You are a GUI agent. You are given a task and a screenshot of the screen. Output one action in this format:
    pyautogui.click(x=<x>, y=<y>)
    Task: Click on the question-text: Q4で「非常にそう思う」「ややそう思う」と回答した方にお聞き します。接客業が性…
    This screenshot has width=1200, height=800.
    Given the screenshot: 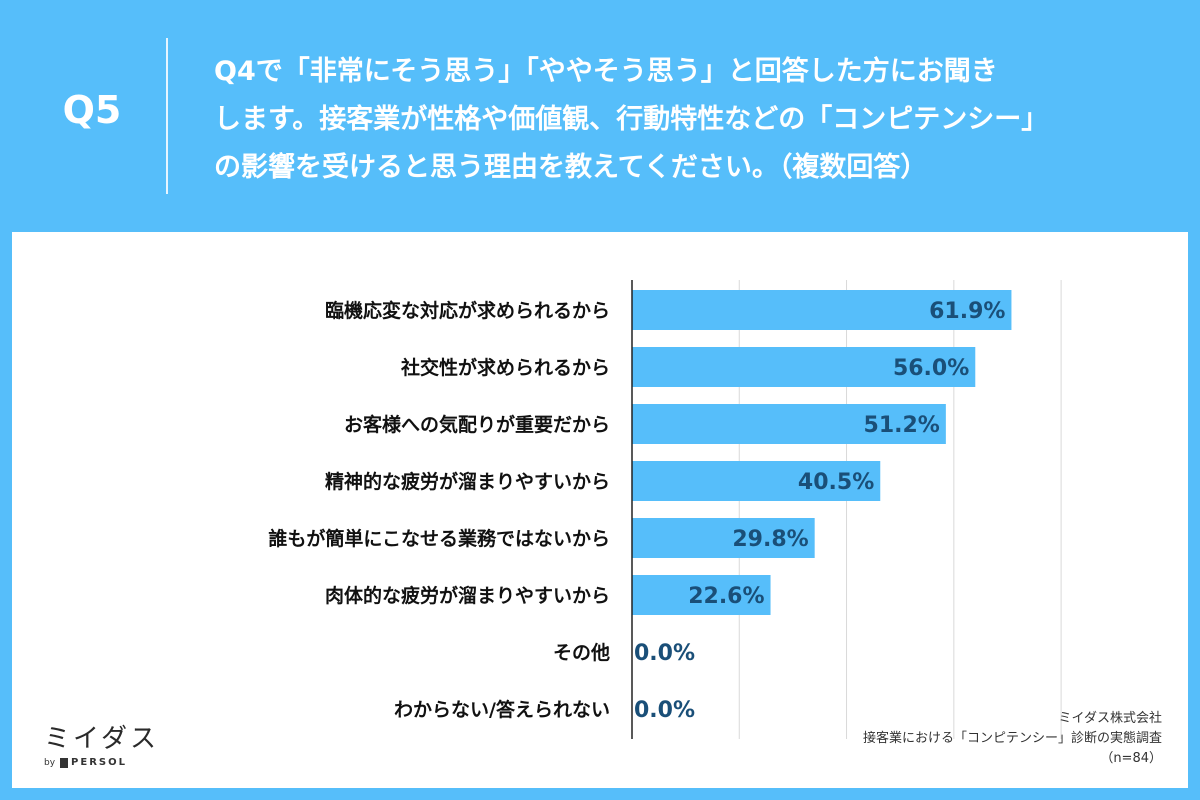 What is the action you would take?
    pyautogui.click(x=694, y=120)
    